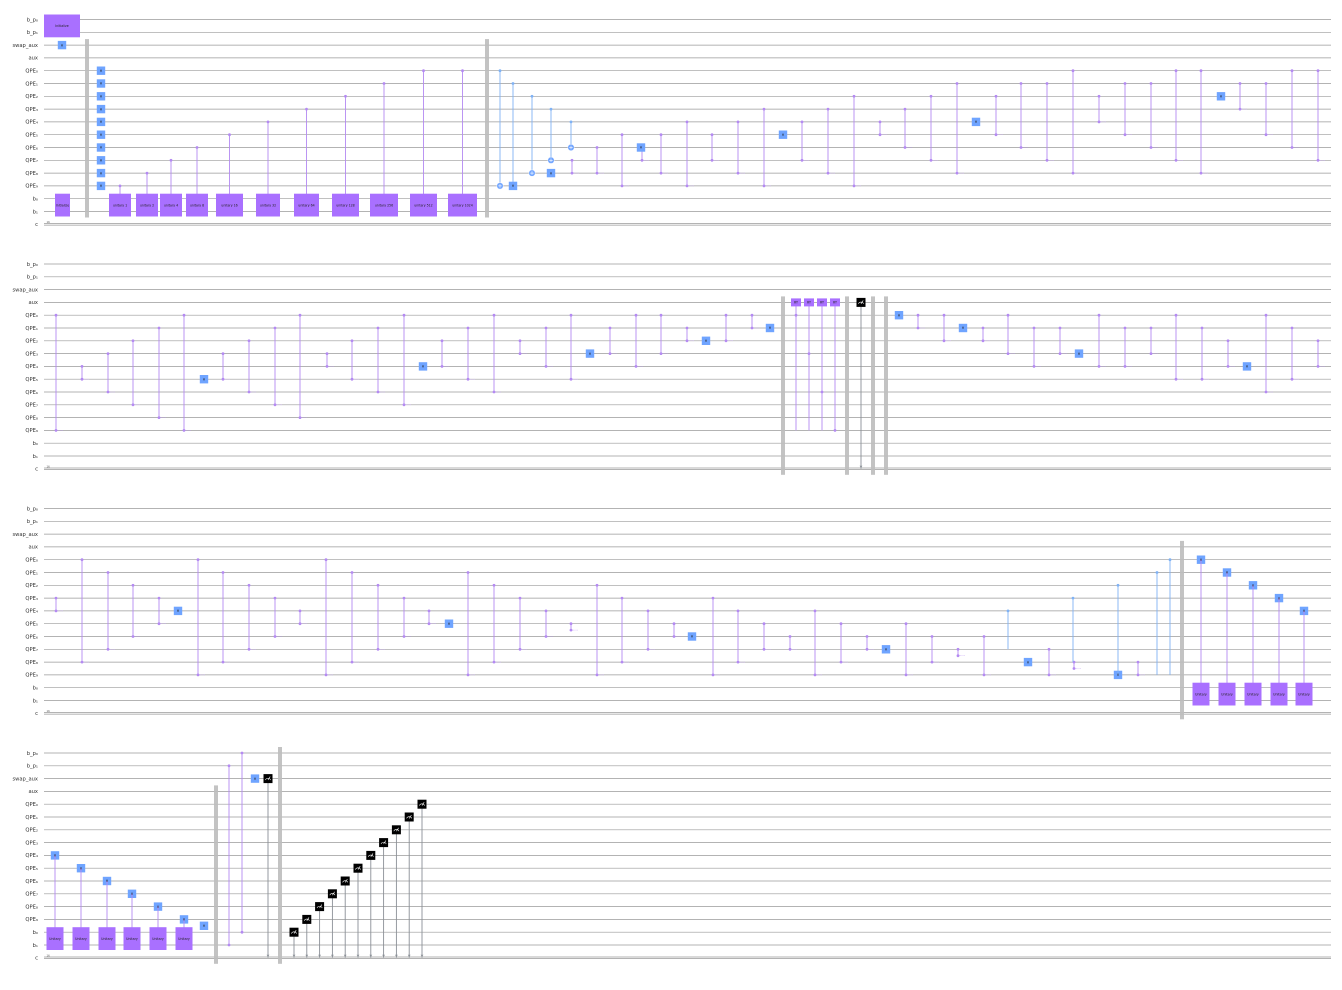 This screenshot has height=990, width=1342. Describe the element at coordinates (822, 303) in the screenshot. I see `ry-label: RY` at that location.